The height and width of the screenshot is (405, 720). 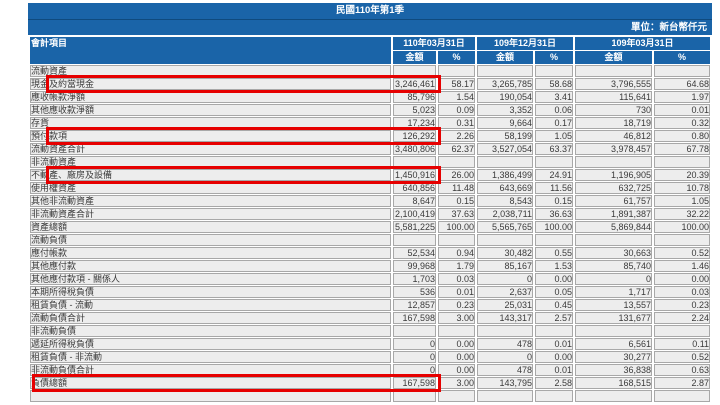 I want to click on percent-cell: 1.53, so click(x=554, y=266).